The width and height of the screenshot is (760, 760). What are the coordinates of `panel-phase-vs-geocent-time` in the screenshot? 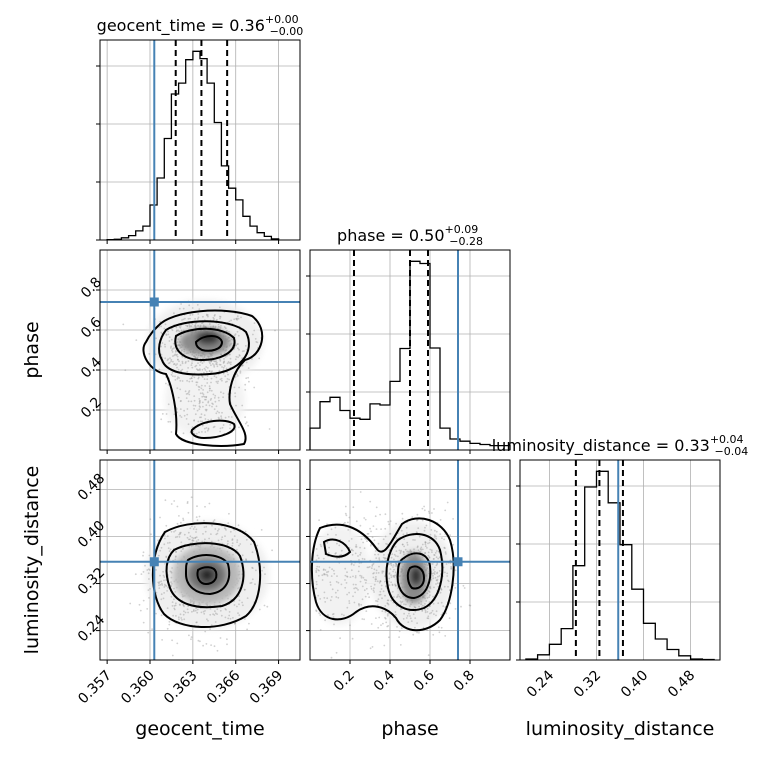 It's located at (198, 351).